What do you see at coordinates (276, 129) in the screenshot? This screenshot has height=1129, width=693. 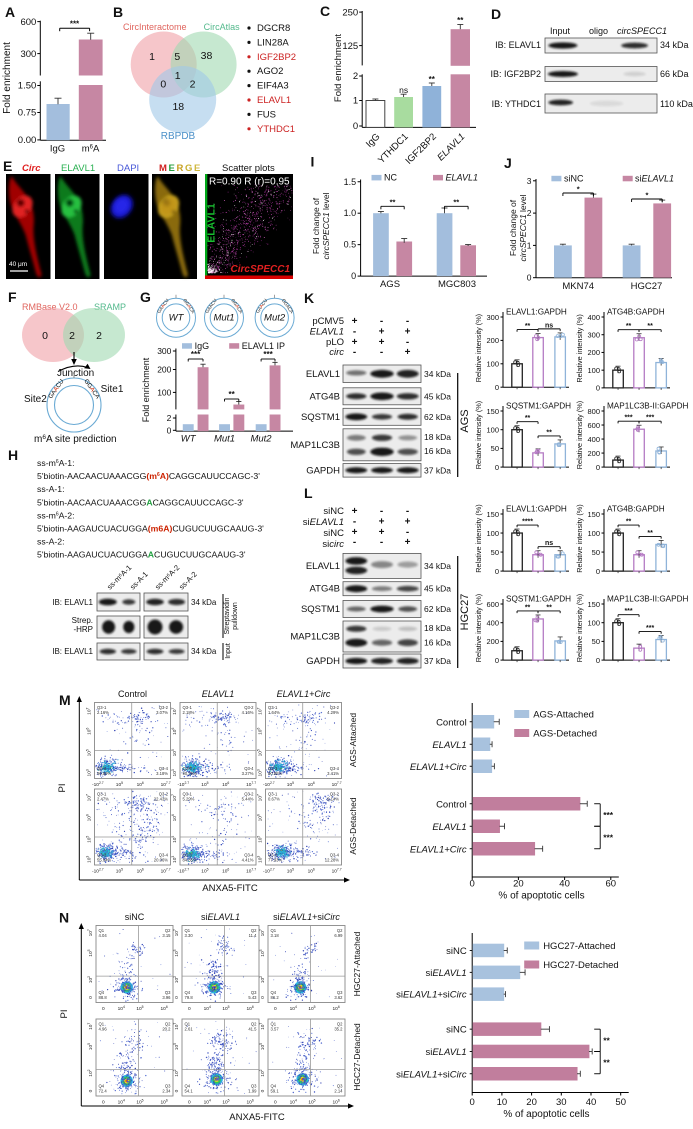 I see `svg-text: YTHDC1` at bounding box center [276, 129].